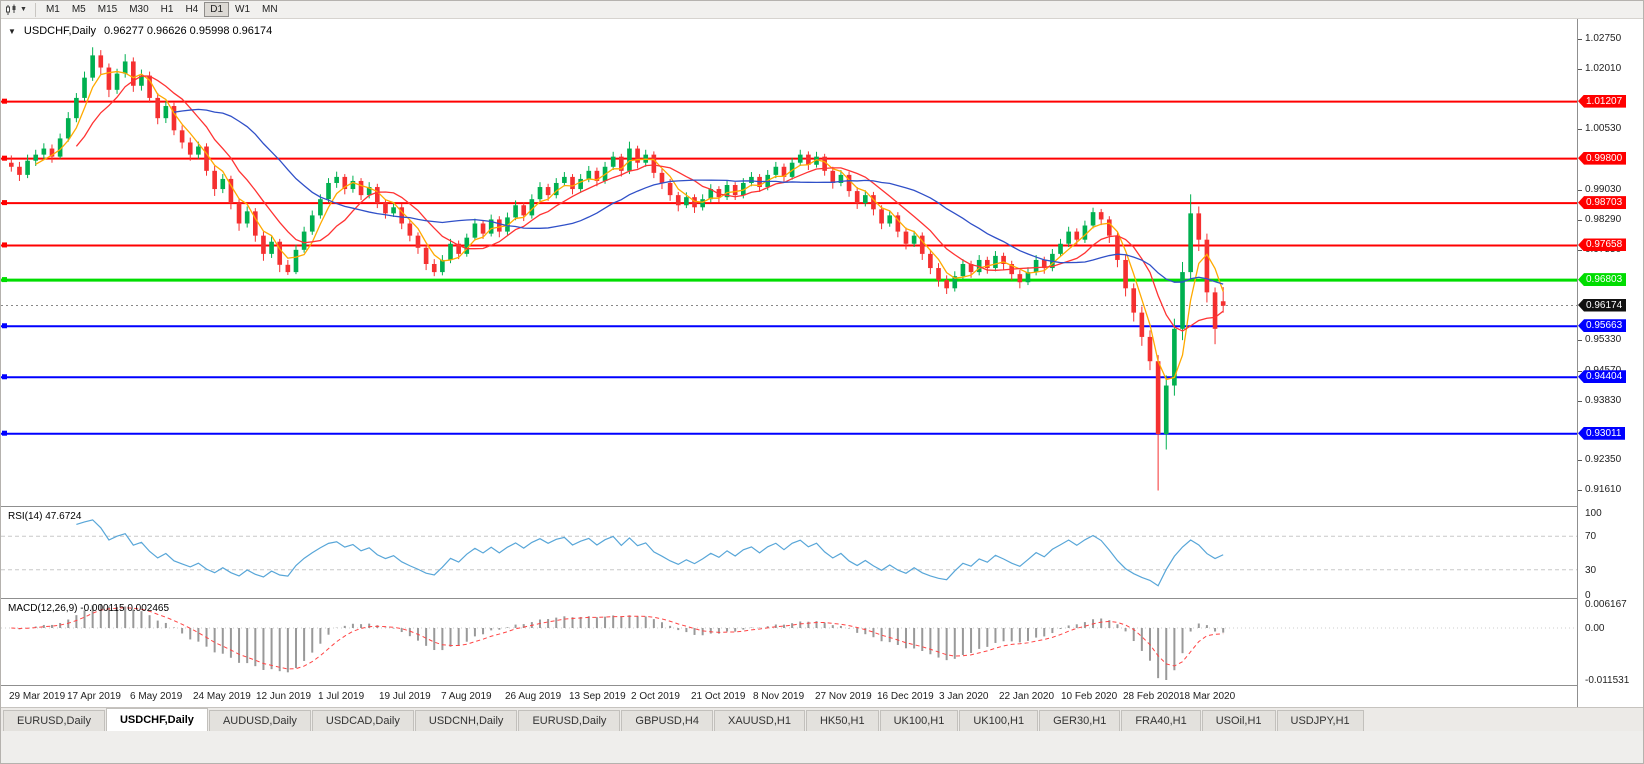 The image size is (1644, 764). What do you see at coordinates (1602, 101) in the screenshot?
I see `price-level-tag: 1.01207` at bounding box center [1602, 101].